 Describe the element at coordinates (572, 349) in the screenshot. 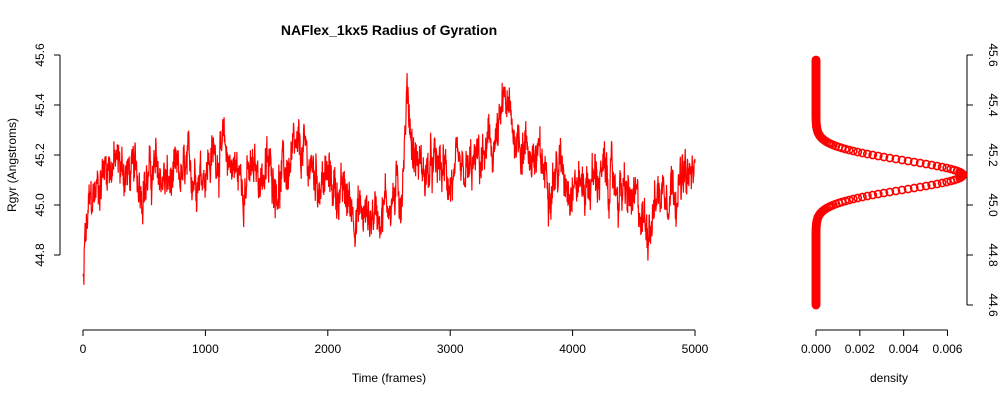

I see `x-tick-label: 4000` at that location.